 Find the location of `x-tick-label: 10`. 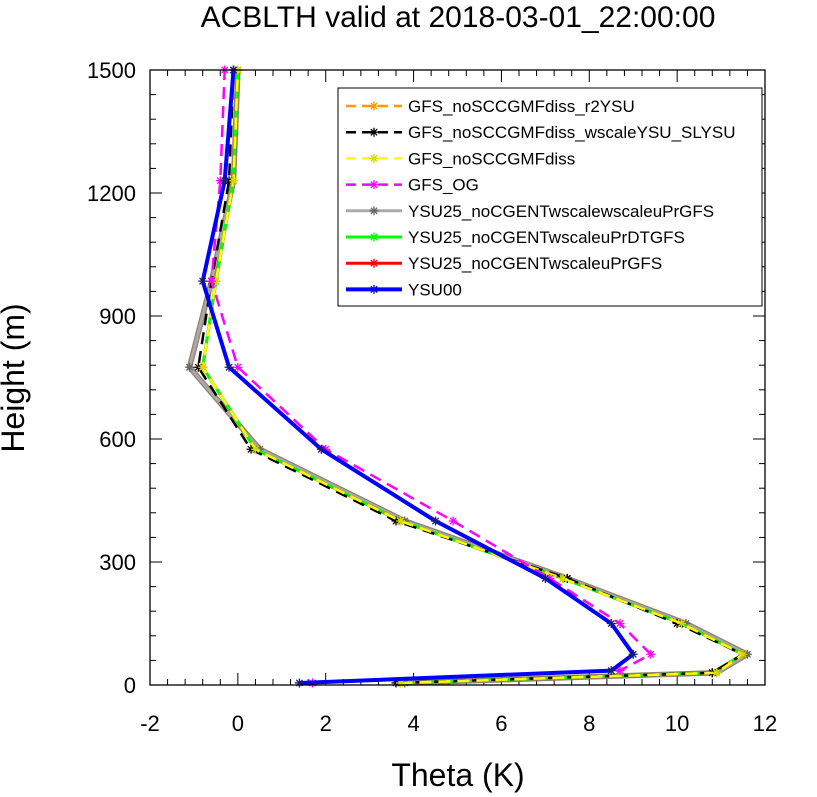

x-tick-label: 10 is located at coordinates (677, 723).